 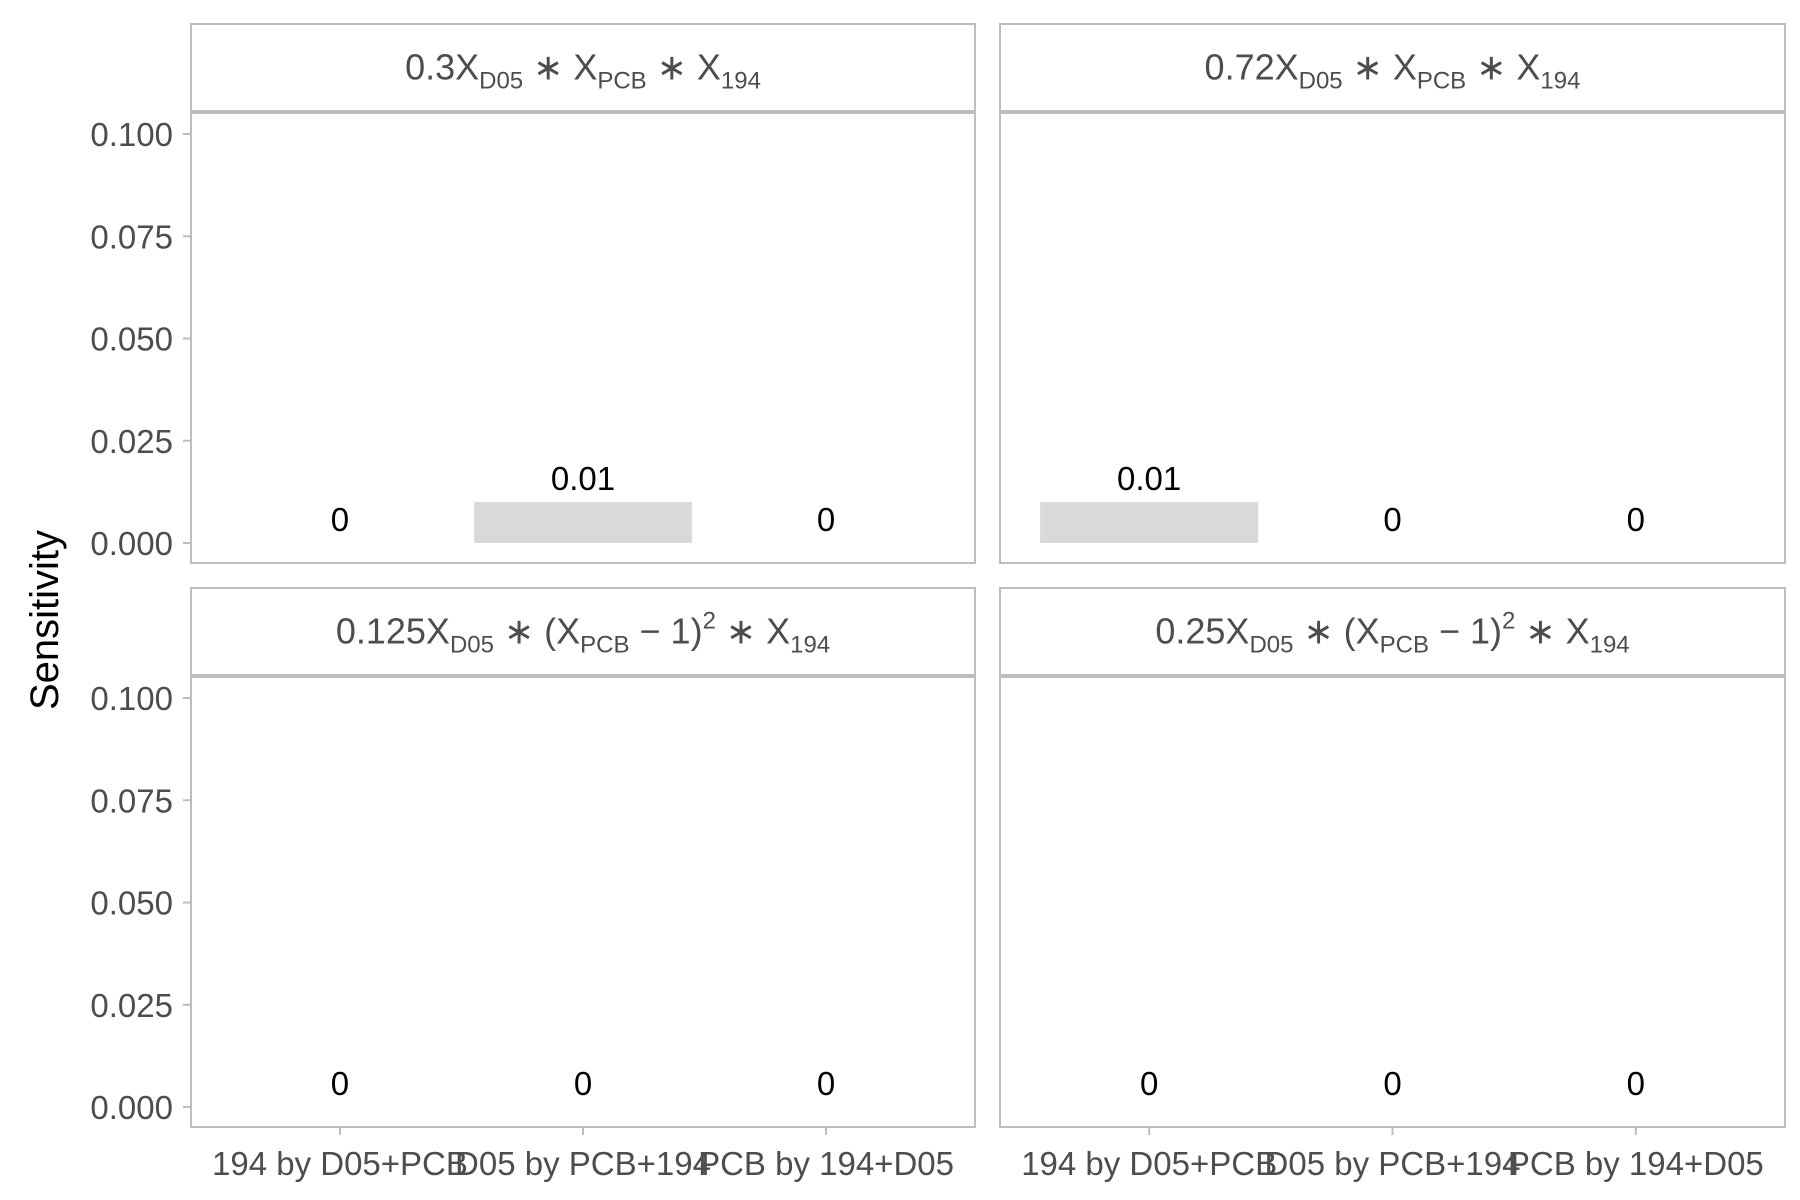 What do you see at coordinates (583, 478) in the screenshot?
I see `data-label-2: 0.01` at bounding box center [583, 478].